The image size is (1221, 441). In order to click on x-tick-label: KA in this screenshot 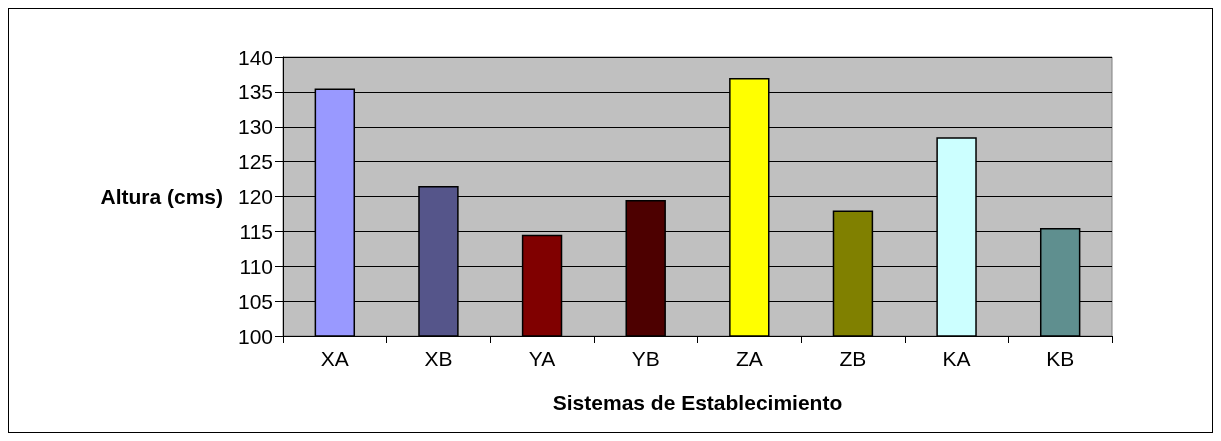, I will do `click(956, 358)`.